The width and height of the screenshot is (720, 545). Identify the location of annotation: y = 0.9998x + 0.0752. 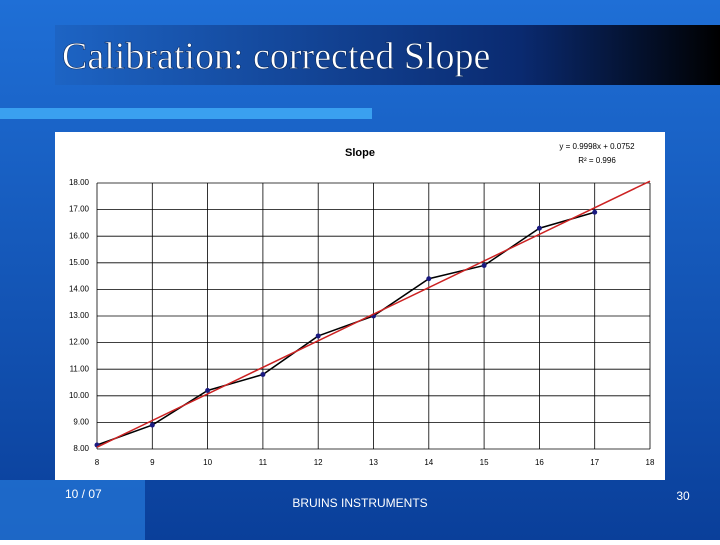
(597, 146).